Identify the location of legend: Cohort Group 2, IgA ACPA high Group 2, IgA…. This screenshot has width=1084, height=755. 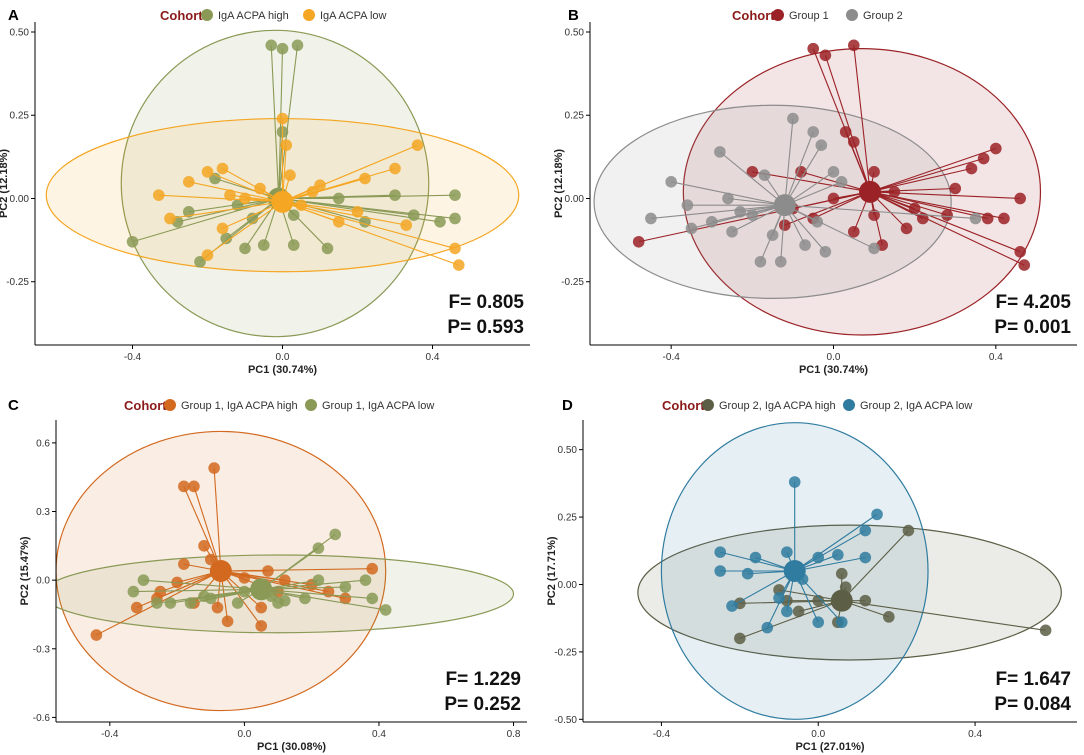
(817, 405).